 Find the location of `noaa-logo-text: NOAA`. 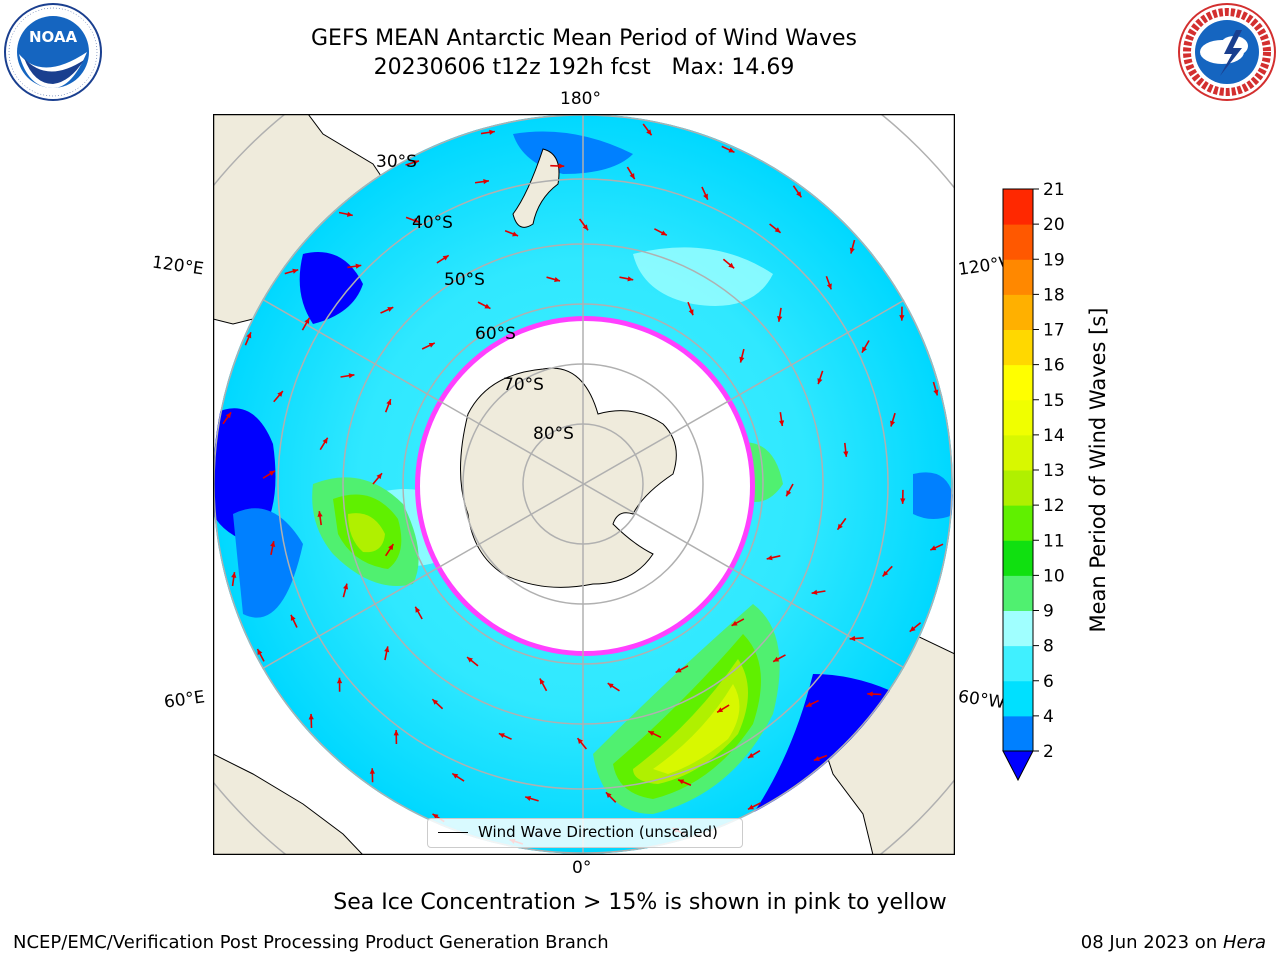

noaa-logo-text: NOAA is located at coordinates (53, 37).